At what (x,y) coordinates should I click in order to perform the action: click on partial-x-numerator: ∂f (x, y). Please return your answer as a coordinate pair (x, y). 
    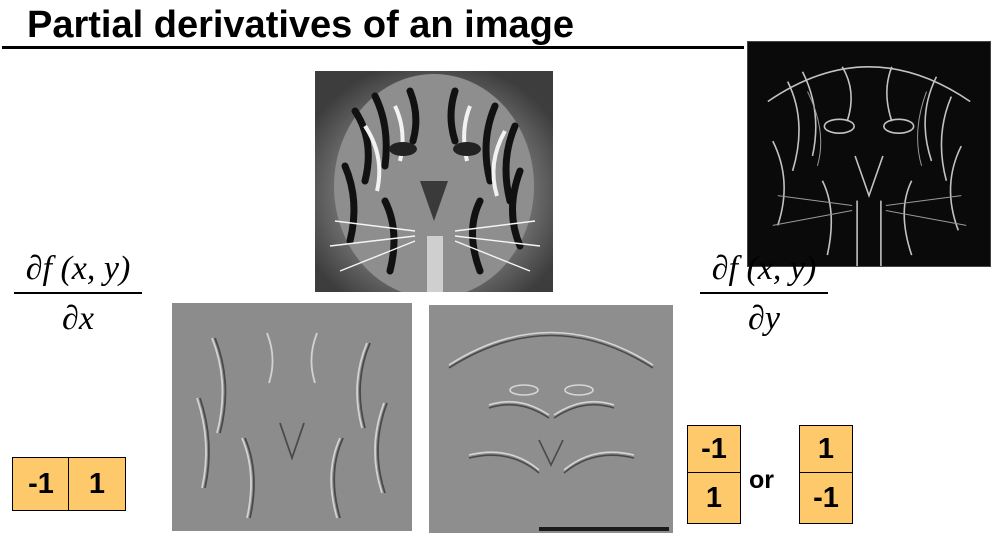
    Looking at the image, I should click on (78, 268).